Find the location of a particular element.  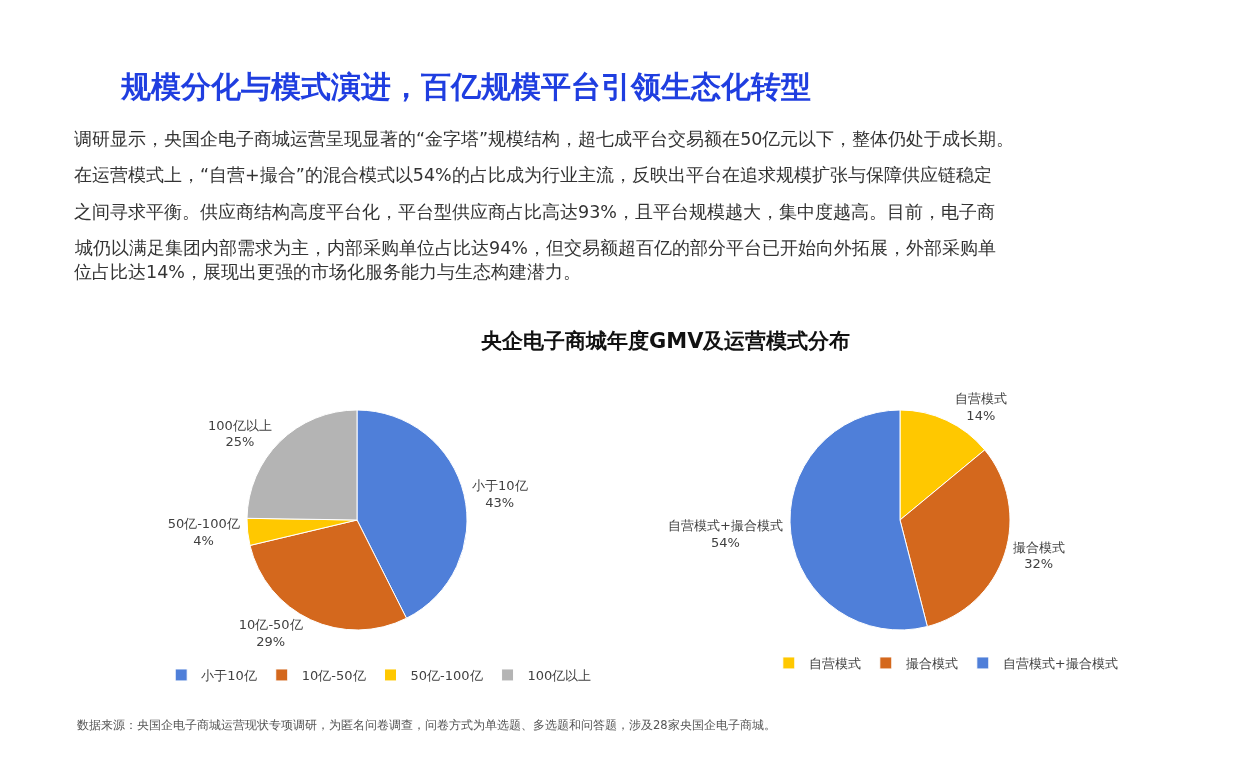

slice-label: 100亿以上 is located at coordinates (240, 425).